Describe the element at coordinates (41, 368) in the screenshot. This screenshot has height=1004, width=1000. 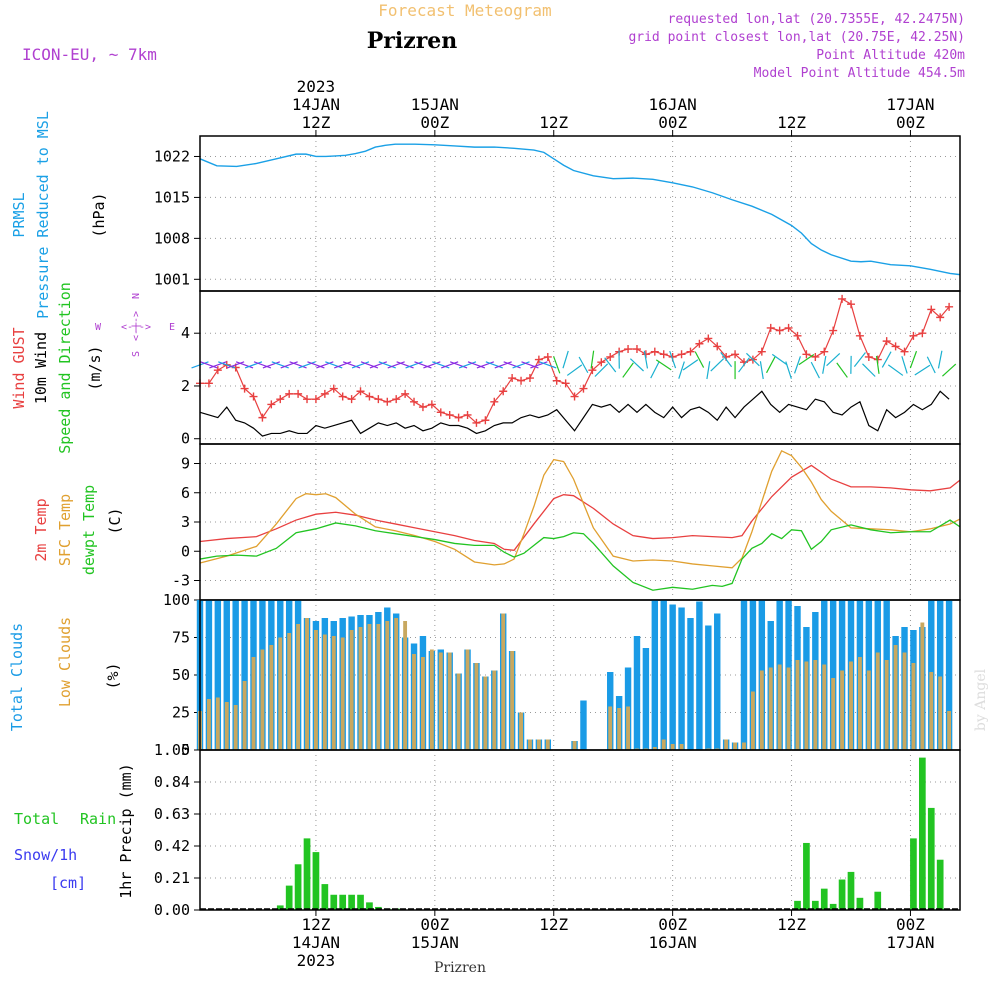
I see `wind-label: 10m Wind` at that location.